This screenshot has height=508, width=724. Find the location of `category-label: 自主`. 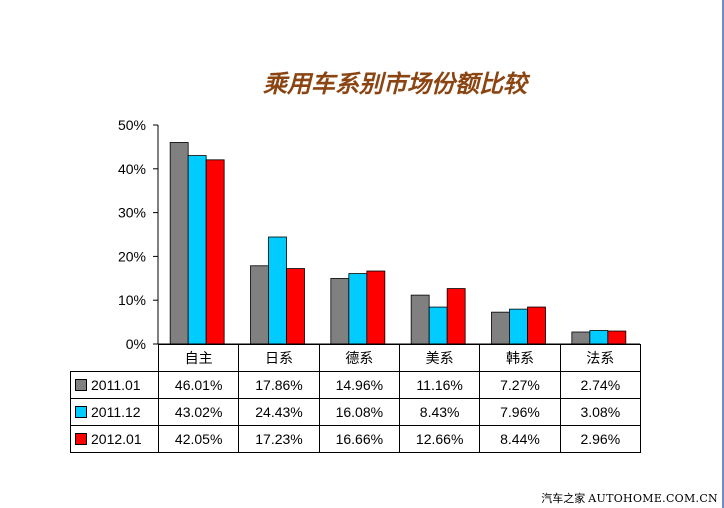

category-label: 自主 is located at coordinates (198, 358).